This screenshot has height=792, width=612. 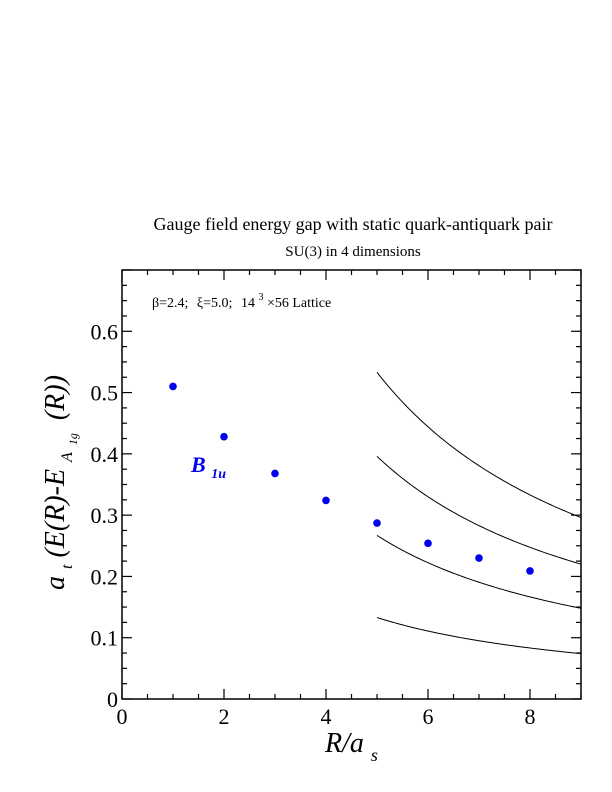 I want to click on x-tick-label: 4, so click(x=326, y=716).